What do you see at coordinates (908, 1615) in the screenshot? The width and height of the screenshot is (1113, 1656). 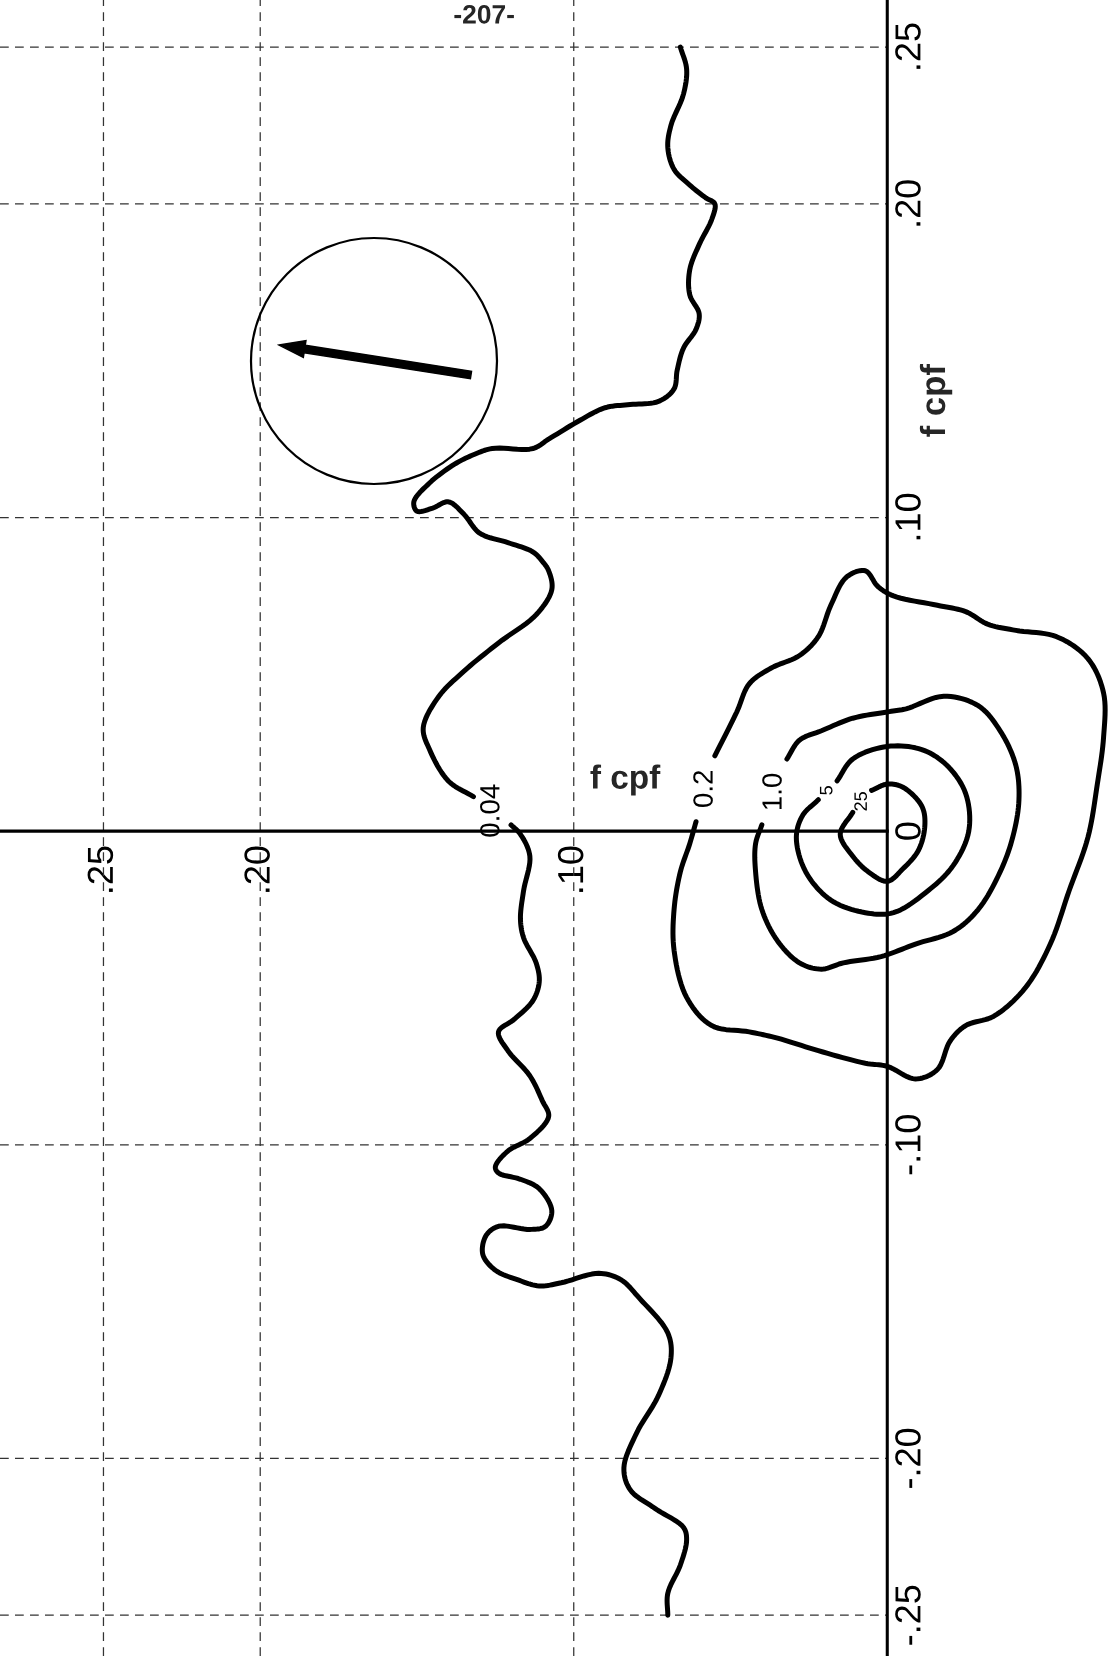 I see `y-tick-label: -.25` at bounding box center [908, 1615].